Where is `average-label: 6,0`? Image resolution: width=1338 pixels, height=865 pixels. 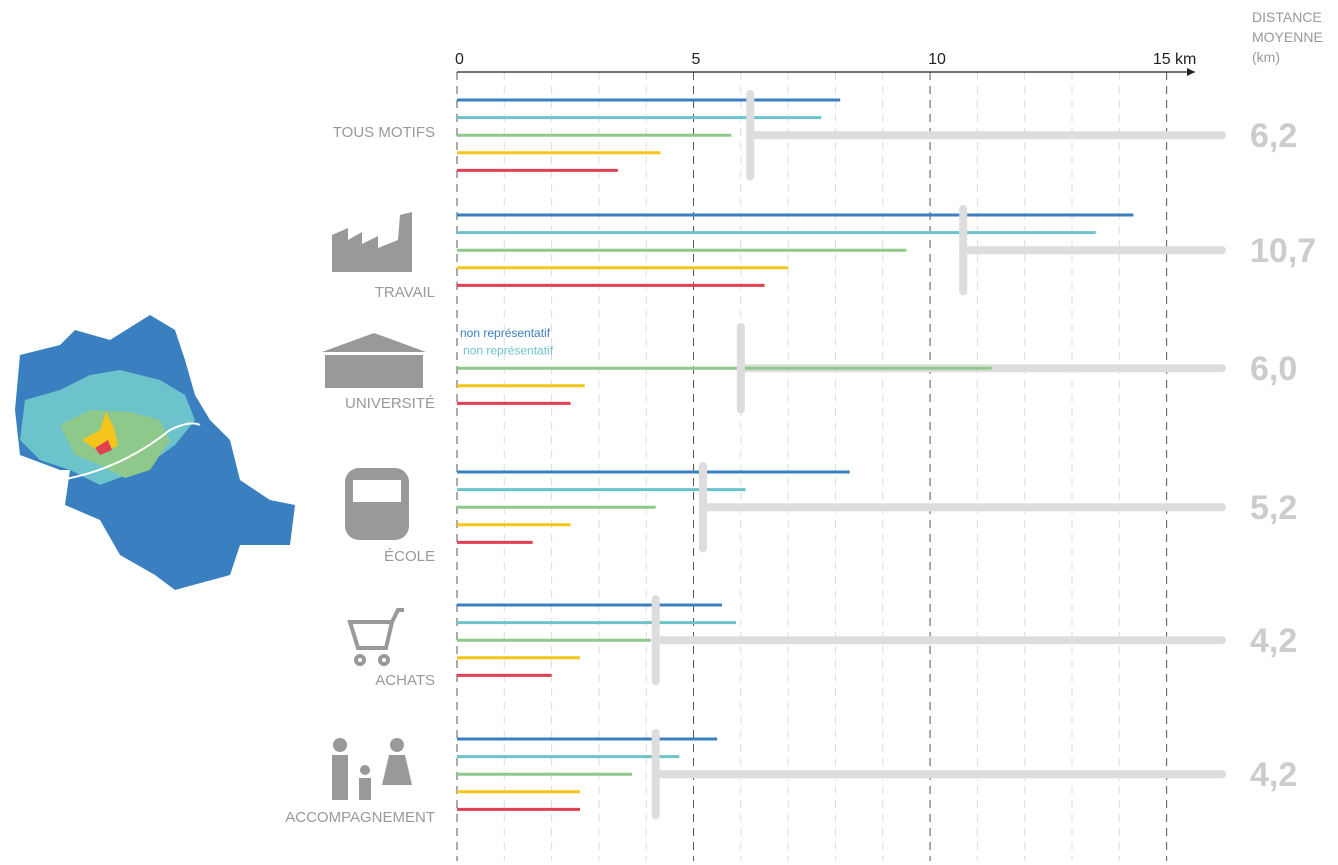
average-label: 6,0 is located at coordinates (1273, 369).